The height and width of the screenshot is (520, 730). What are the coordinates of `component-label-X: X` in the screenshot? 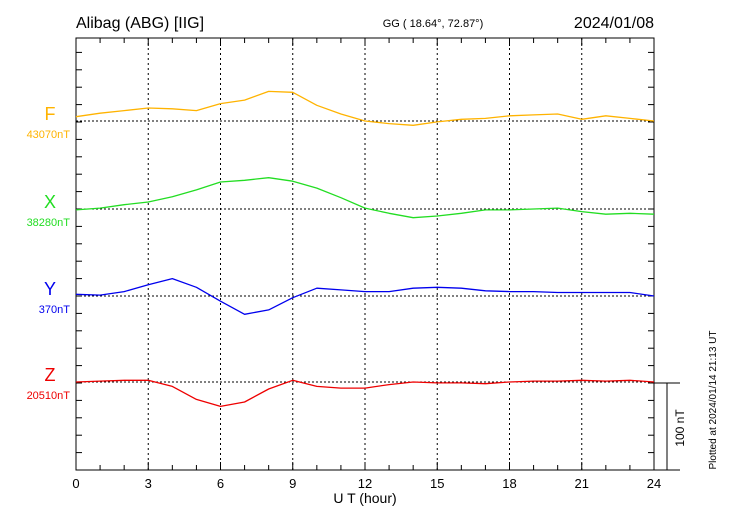 It's located at (50, 202).